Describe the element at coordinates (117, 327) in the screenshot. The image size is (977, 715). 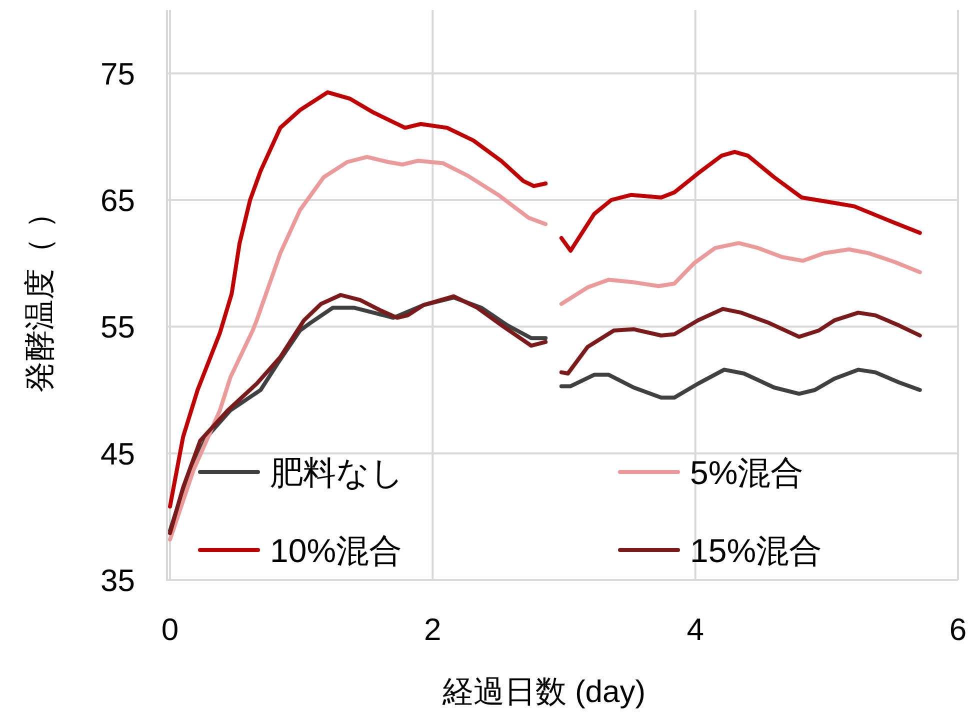
I see `y-tick-label: 55` at that location.